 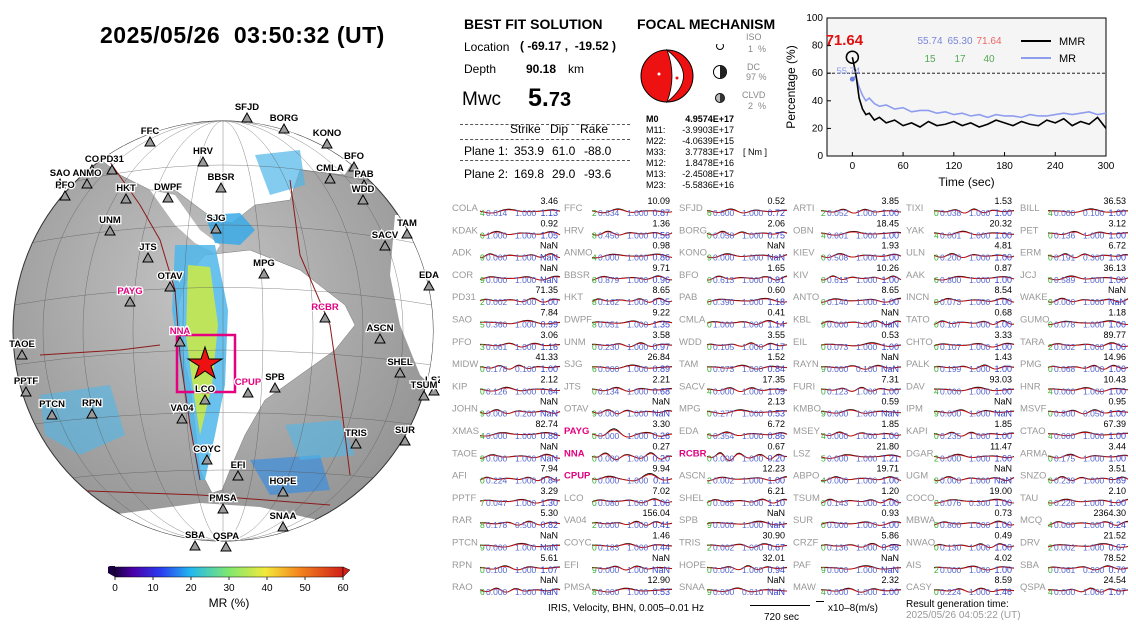 I want to click on amplitude-value: 8.65, so click(x=661, y=290).